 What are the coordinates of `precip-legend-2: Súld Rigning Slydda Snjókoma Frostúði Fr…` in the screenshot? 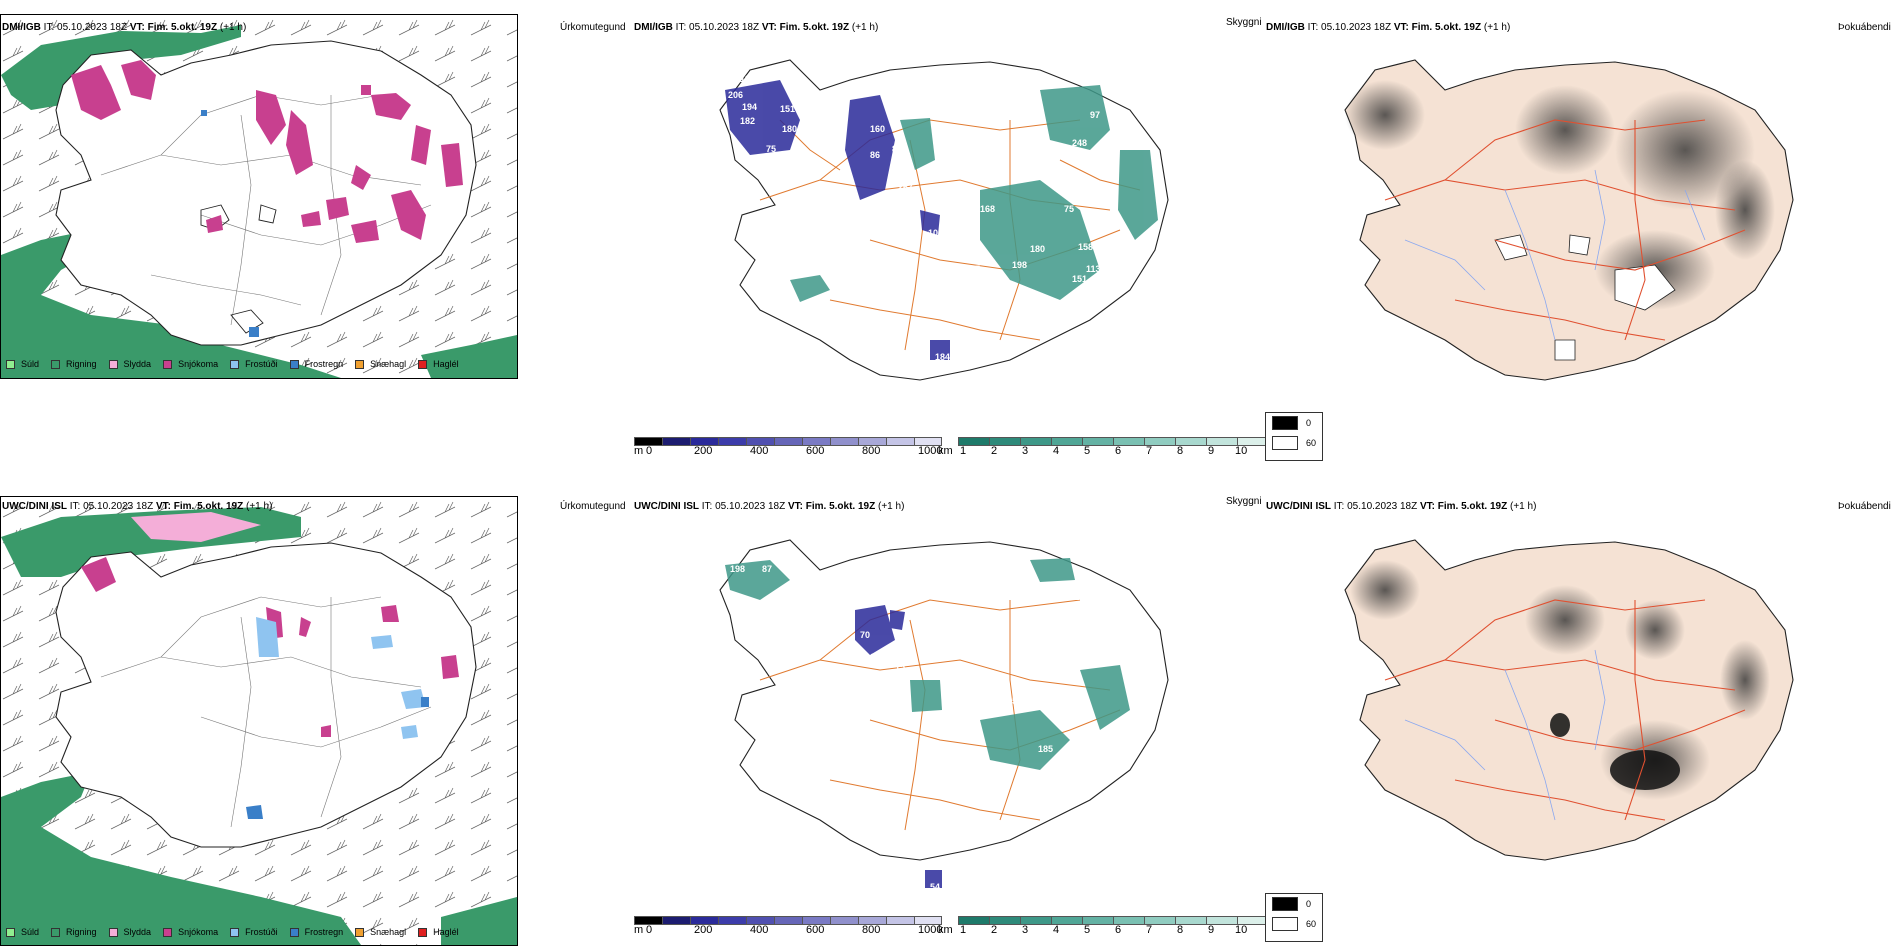 It's located at (238, 932).